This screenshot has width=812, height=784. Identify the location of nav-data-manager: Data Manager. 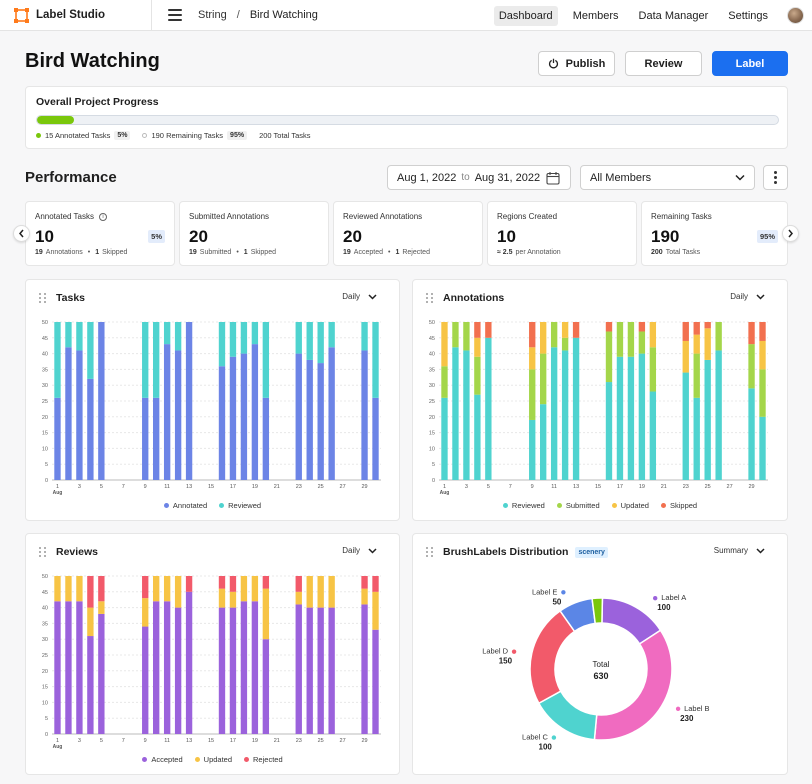
(673, 15).